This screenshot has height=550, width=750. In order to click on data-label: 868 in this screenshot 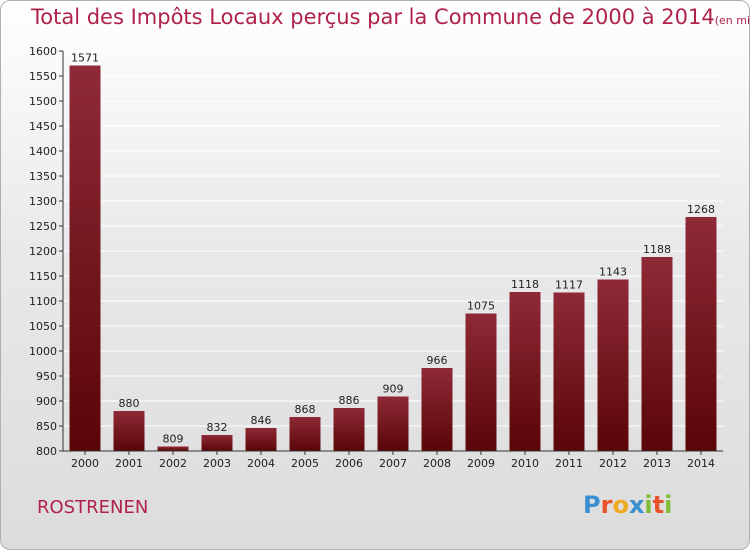, I will do `click(305, 409)`.